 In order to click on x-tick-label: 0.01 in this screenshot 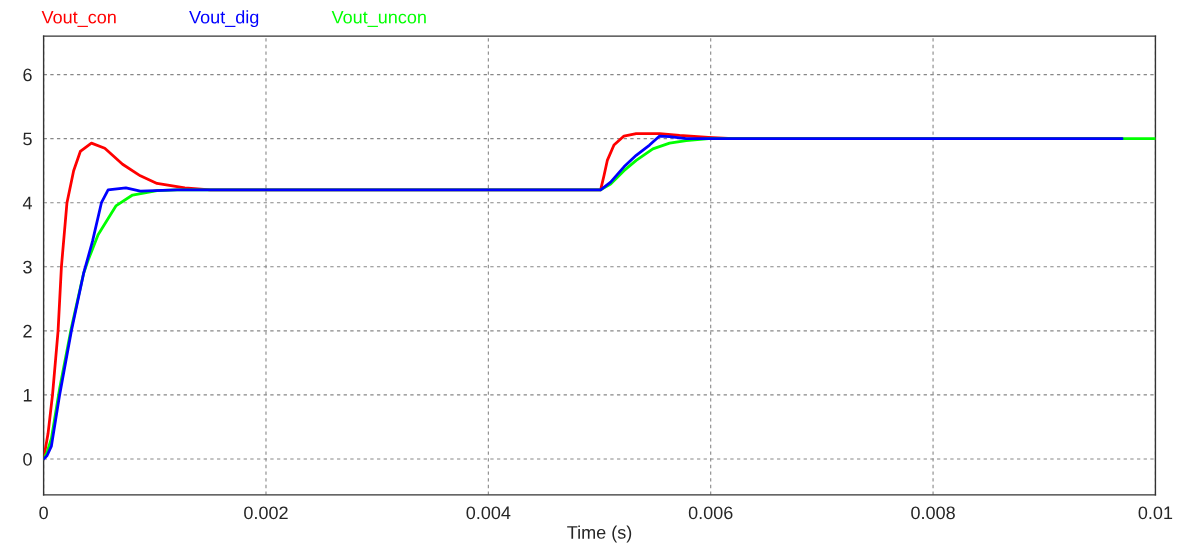, I will do `click(1155, 513)`.